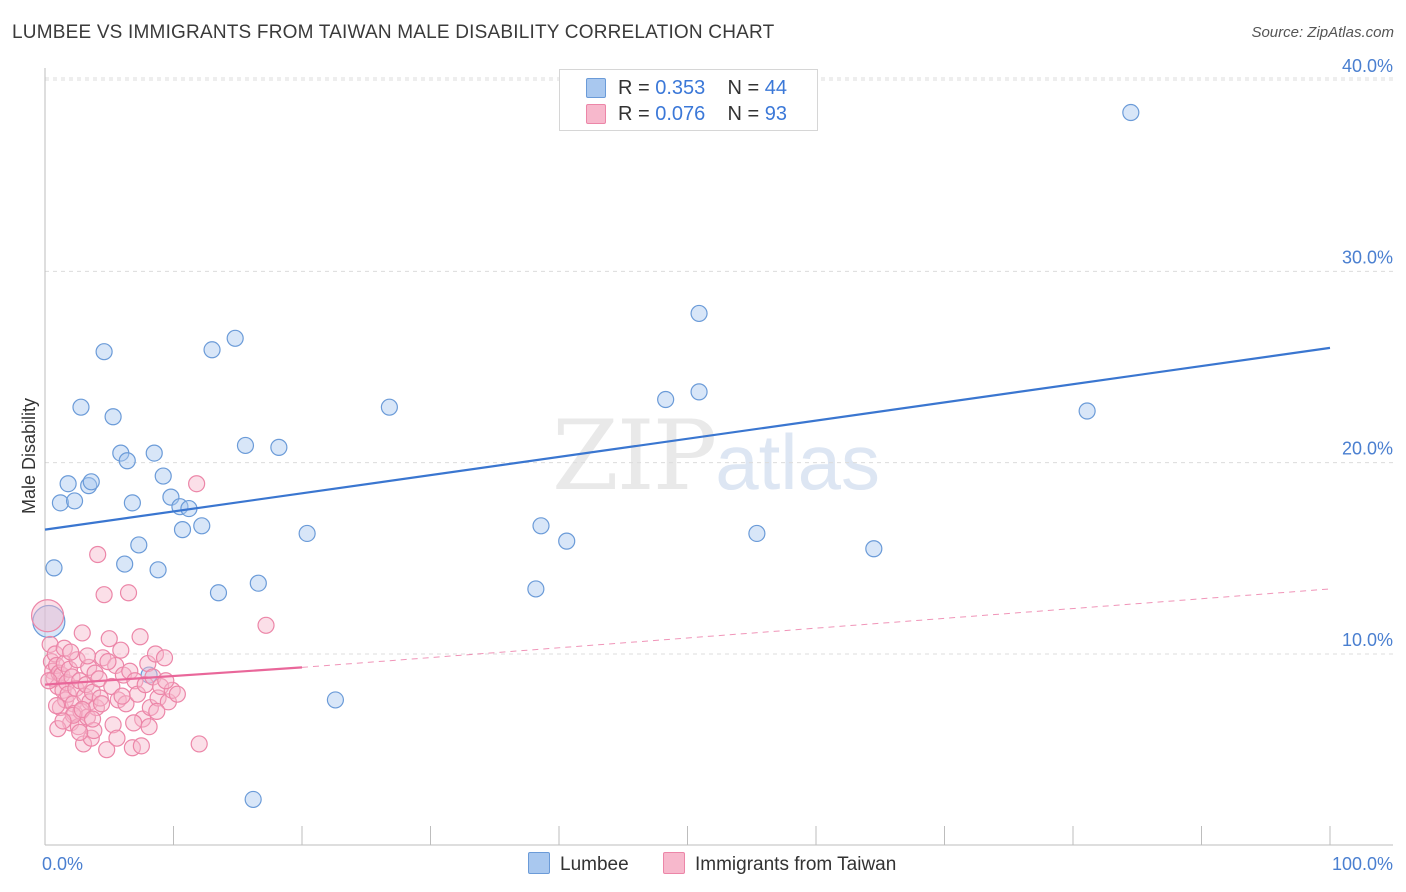  Describe the element at coordinates (634, 88) in the screenshot. I see `legend-r-label: R =` at that location.